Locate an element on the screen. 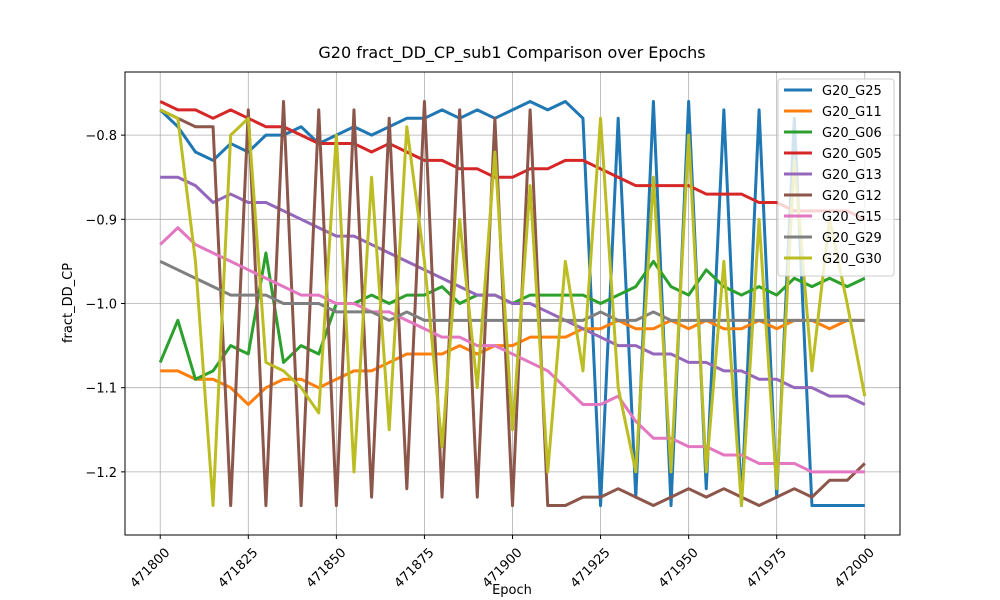 The height and width of the screenshot is (600, 1000). legend-box is located at coordinates (836, 177).